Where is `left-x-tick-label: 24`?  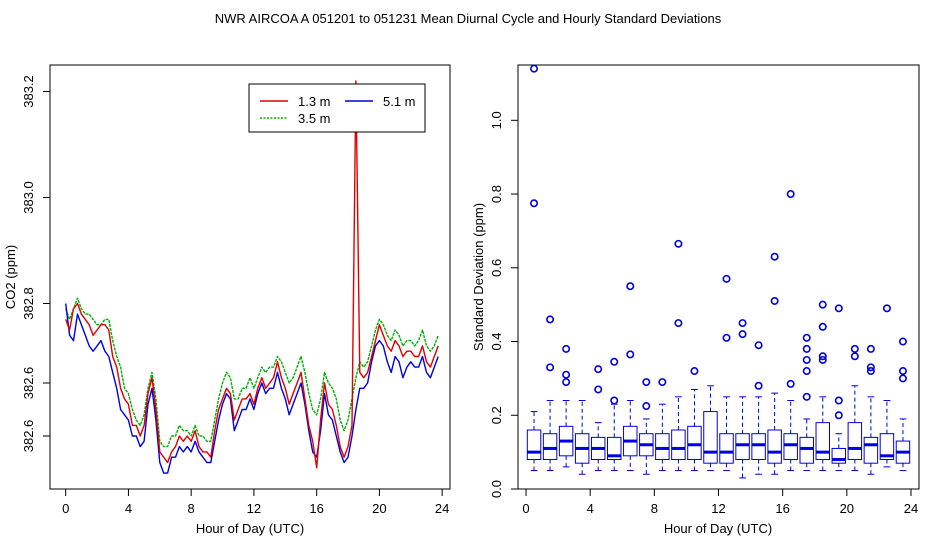
left-x-tick-label: 24 is located at coordinates (442, 508).